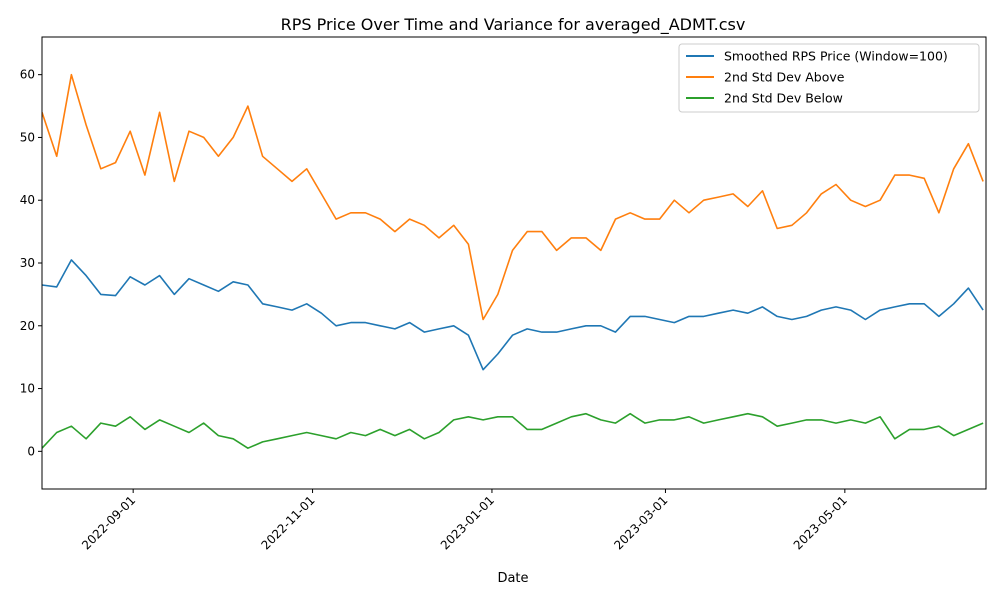  Describe the element at coordinates (27, 389) in the screenshot. I see `y-tick-label: 10` at that location.